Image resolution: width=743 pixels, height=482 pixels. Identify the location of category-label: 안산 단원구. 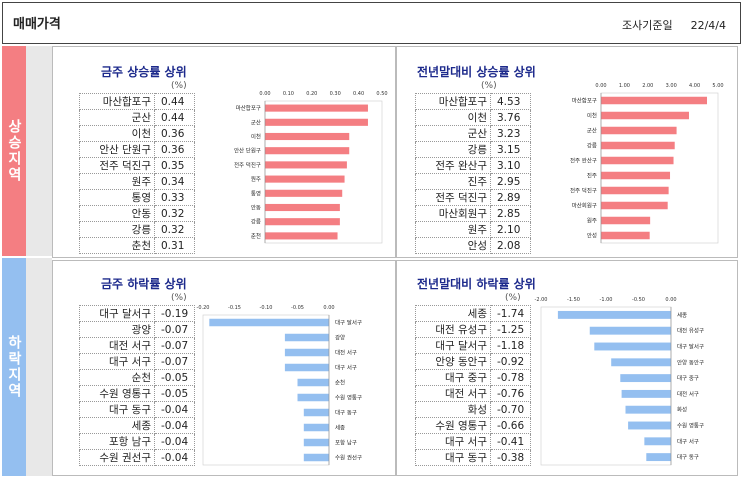
(247, 151).